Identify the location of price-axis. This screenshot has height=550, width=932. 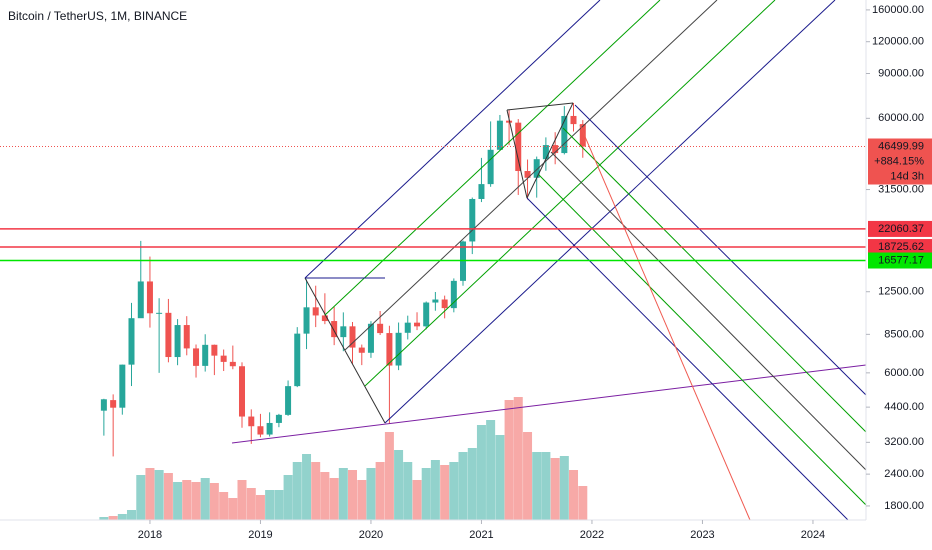
(899, 275).